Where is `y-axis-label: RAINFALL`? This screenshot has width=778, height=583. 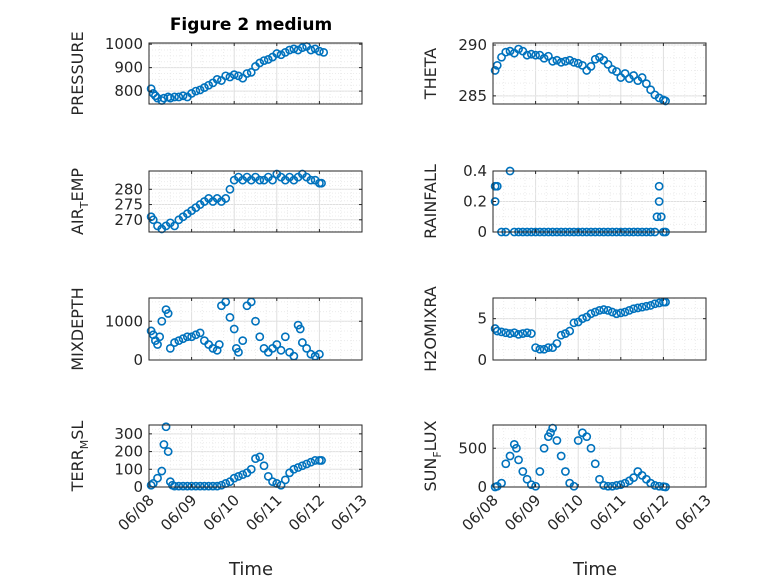
y-axis-label: RAINFALL is located at coordinates (430, 201).